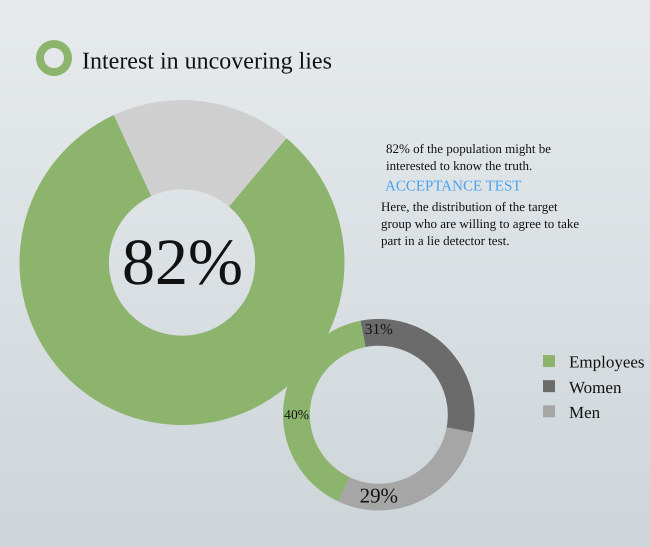 The height and width of the screenshot is (547, 650). Describe the element at coordinates (480, 223) in the screenshot. I see `chart-subtitle: Here, the distribution of the target group who are willing to agree to take part in a lie detector test.` at that location.